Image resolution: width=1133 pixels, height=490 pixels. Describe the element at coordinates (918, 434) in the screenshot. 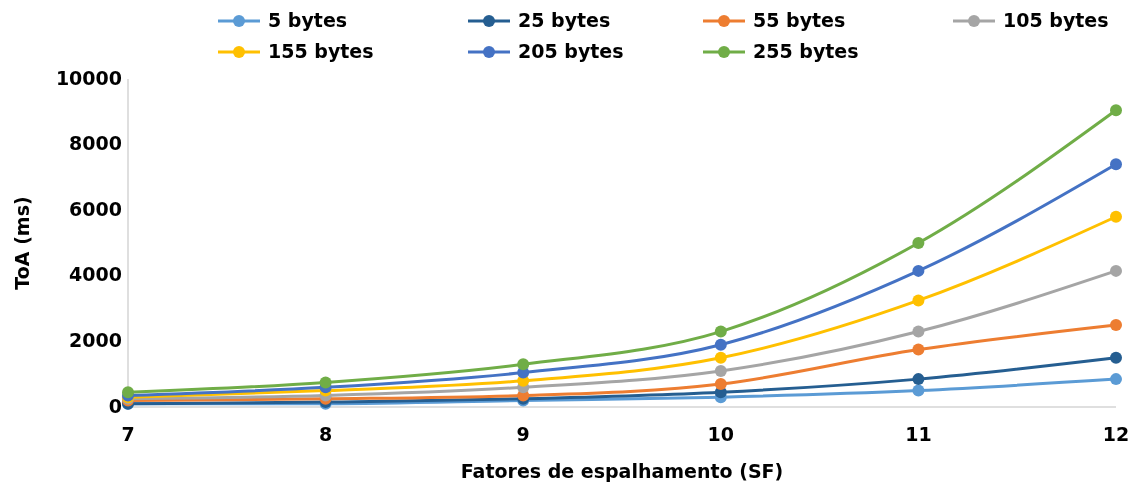

I see `x-tick-label: 11` at that location.